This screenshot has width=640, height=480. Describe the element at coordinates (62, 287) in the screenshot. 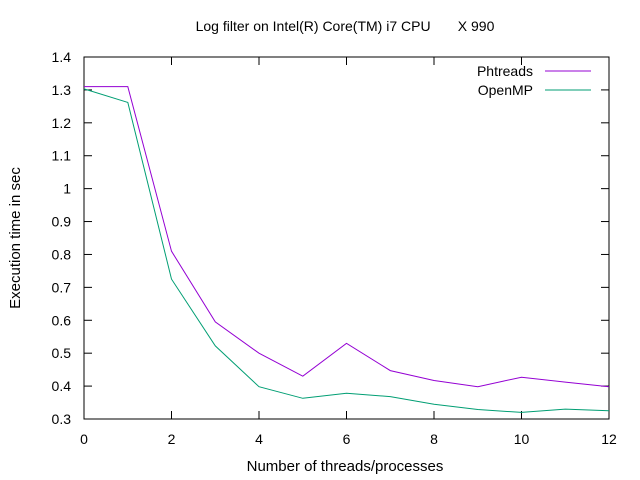

I see `y-tick-label: 0.7` at that location.